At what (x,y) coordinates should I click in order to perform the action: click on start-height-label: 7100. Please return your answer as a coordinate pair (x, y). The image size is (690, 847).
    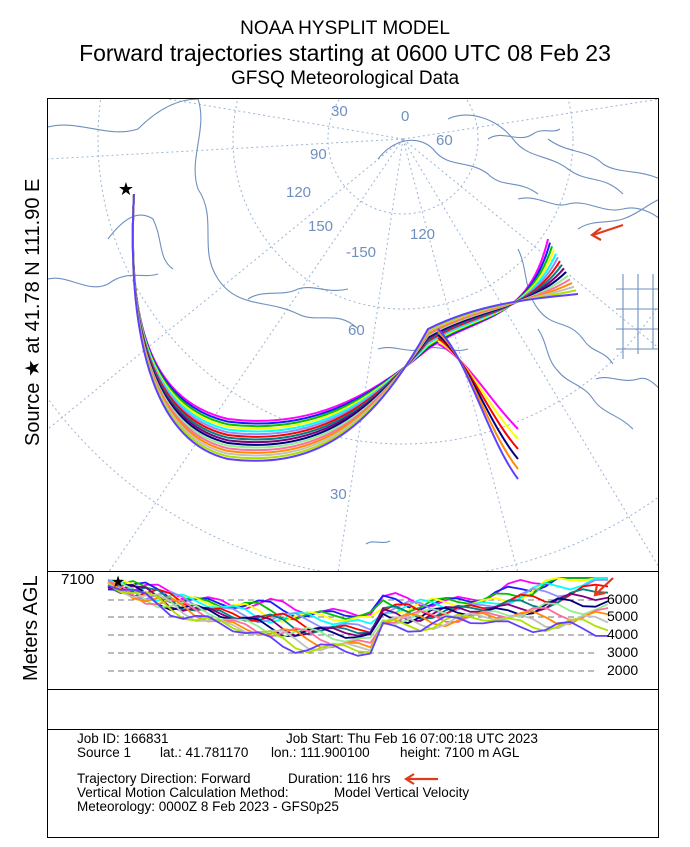
    Looking at the image, I should click on (78, 579).